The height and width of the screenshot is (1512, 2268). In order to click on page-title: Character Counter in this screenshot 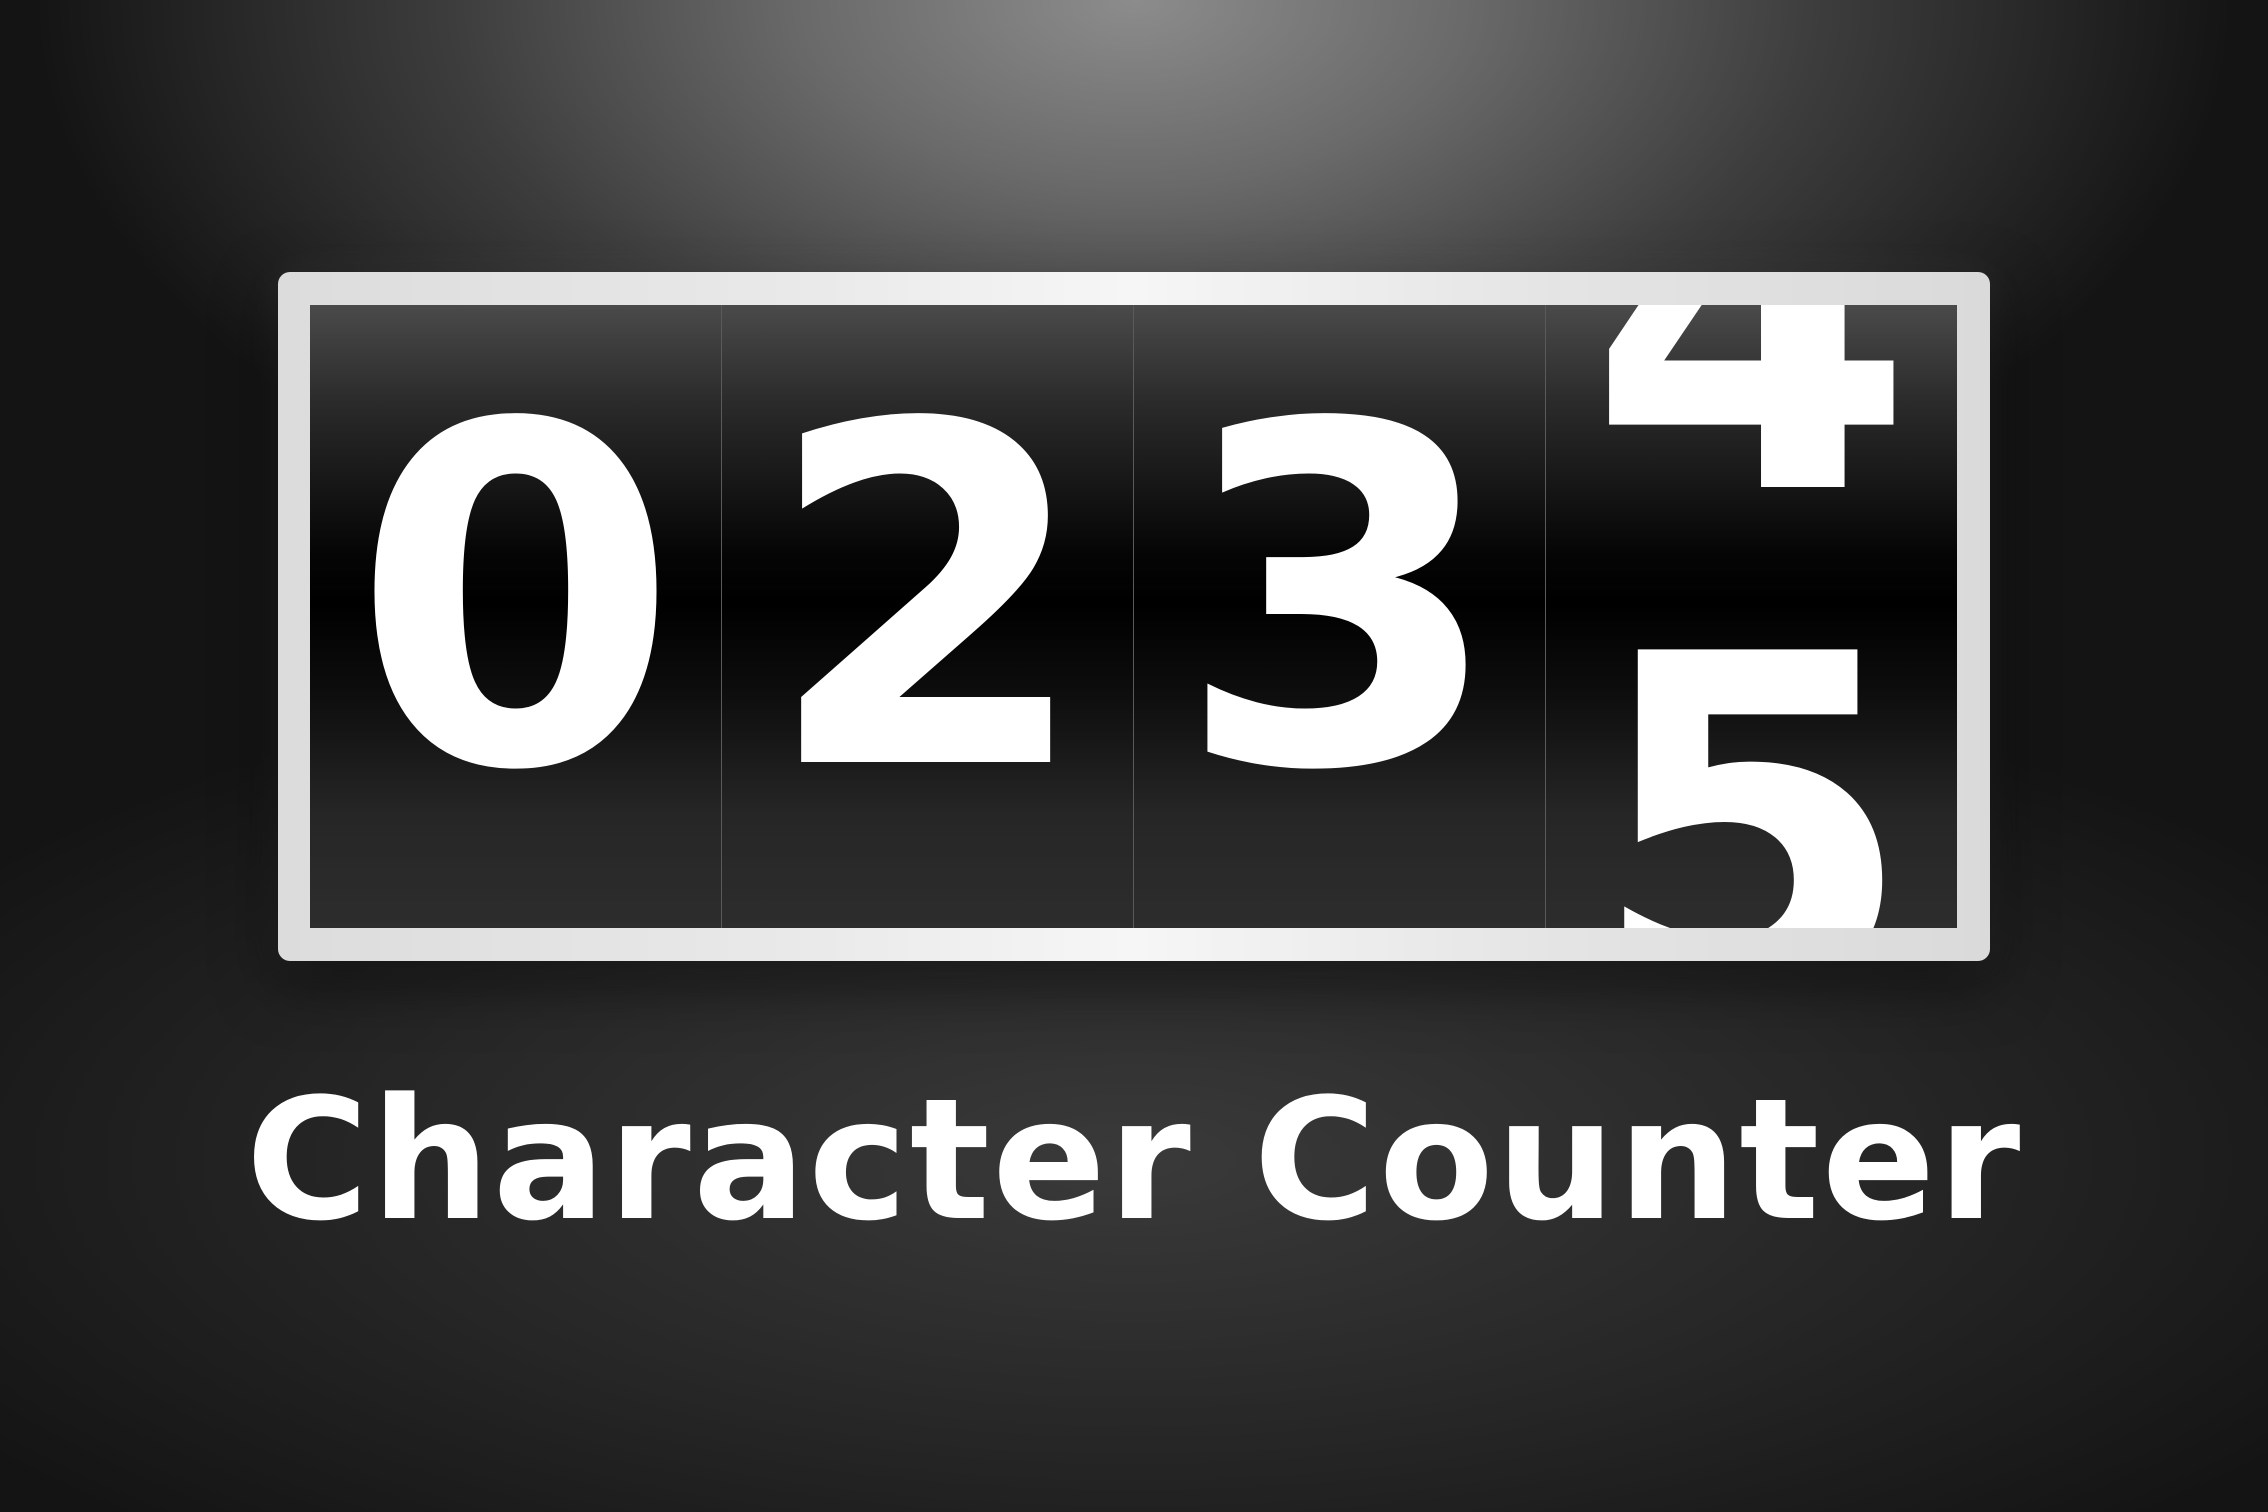, I will do `click(1134, 1160)`.